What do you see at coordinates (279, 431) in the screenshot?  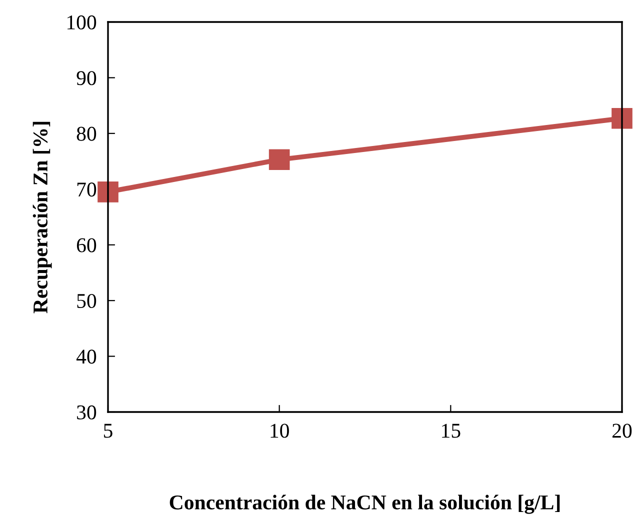 I see `x-tick-label: 10` at bounding box center [279, 431].